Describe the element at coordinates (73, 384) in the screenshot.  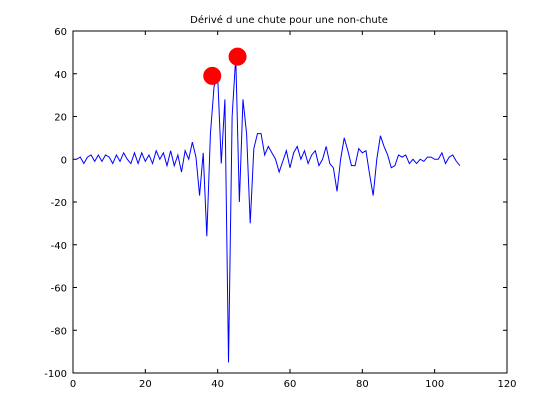
I see `x-tick-label: 0` at that location.